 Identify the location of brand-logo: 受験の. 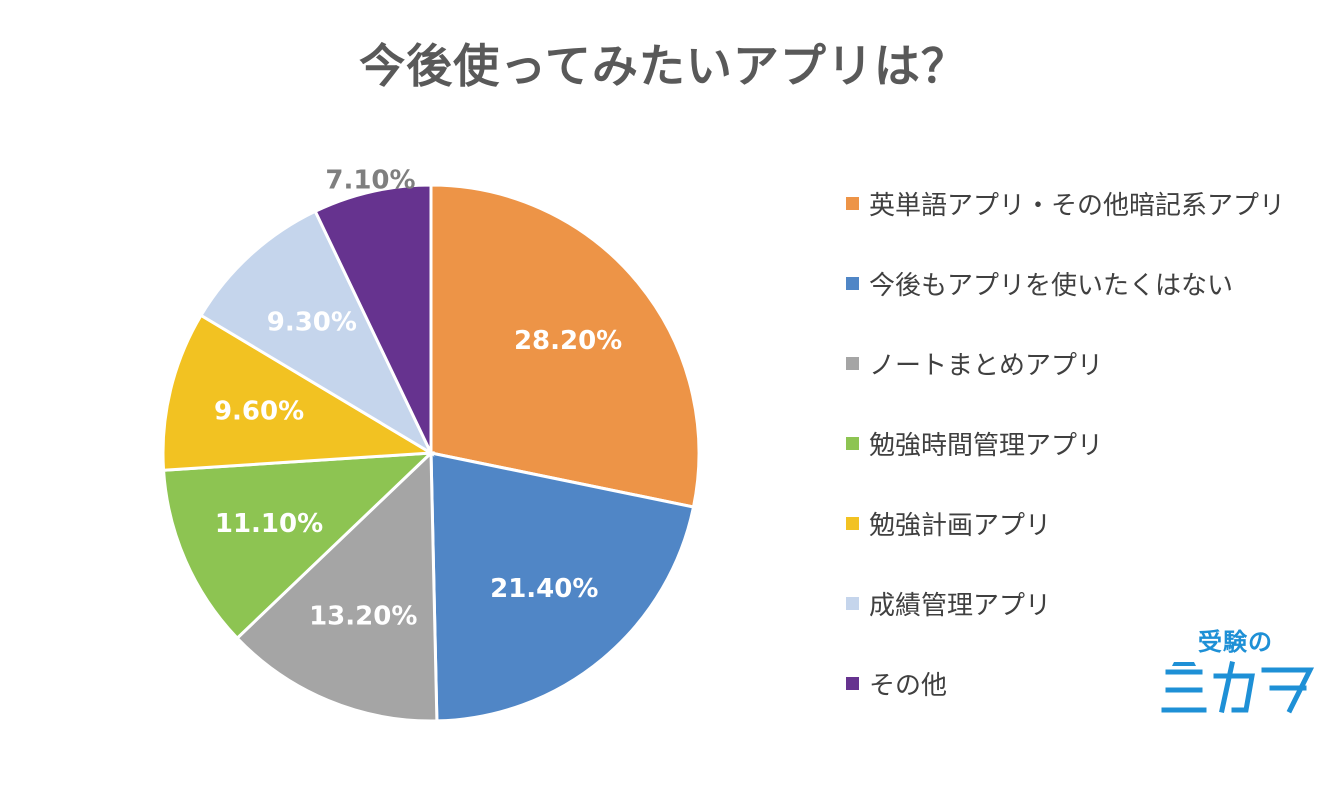
(1240, 670).